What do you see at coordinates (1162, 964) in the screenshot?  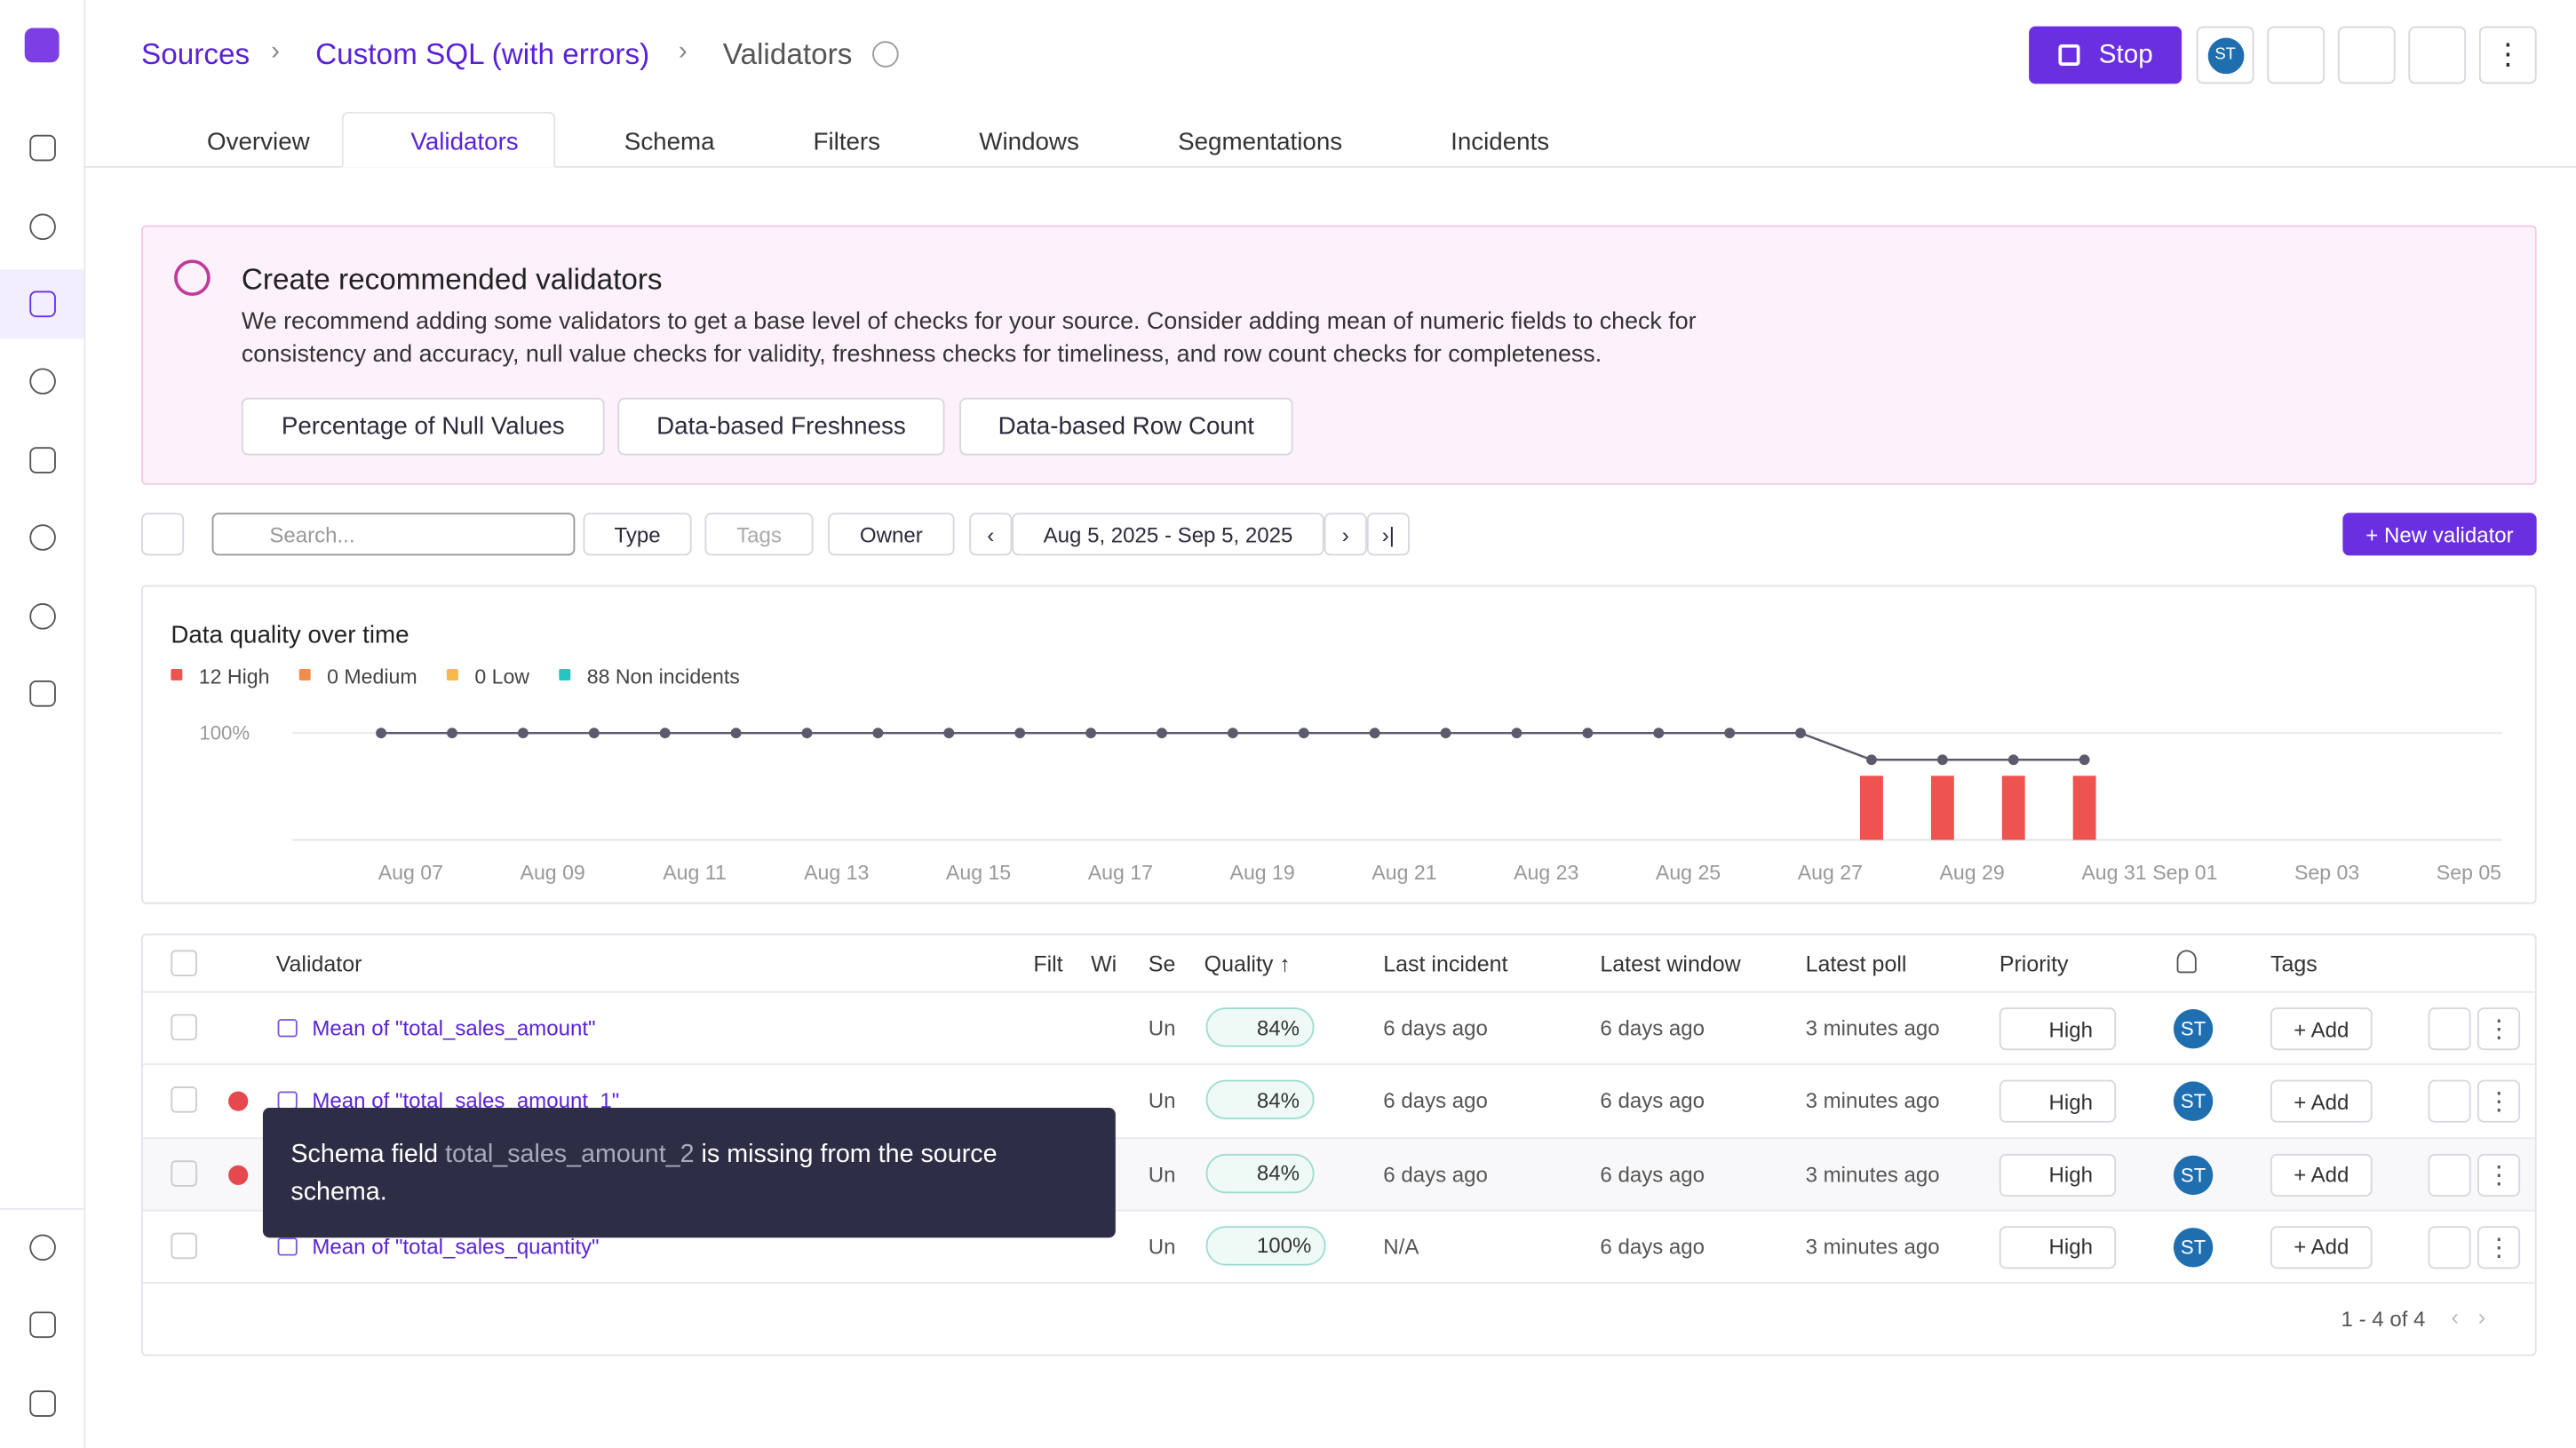 I see `column-header: Se` at bounding box center [1162, 964].